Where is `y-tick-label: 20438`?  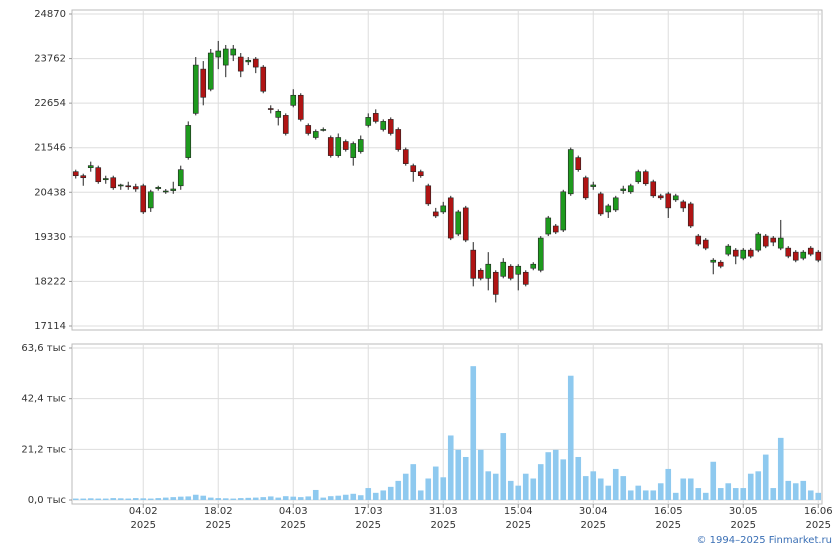
y-tick-label: 20438 is located at coordinates (50, 192).